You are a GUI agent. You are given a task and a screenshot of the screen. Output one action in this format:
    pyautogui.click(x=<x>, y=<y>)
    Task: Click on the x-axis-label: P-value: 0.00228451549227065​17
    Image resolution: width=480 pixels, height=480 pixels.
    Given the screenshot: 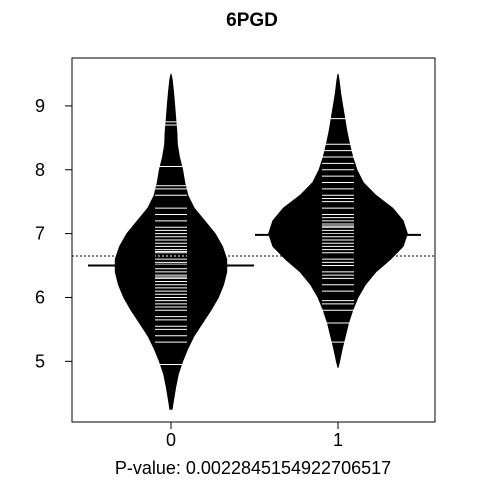 What is the action you would take?
    pyautogui.click(x=253, y=468)
    